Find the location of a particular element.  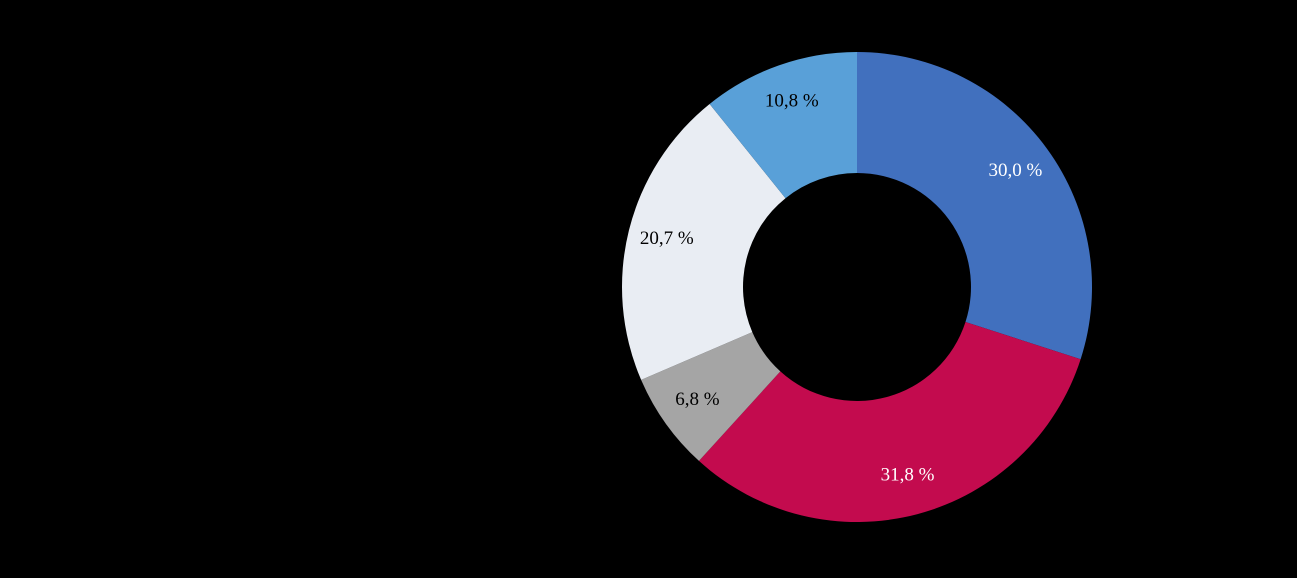

slice-label-4: 10,8 % is located at coordinates (792, 101).